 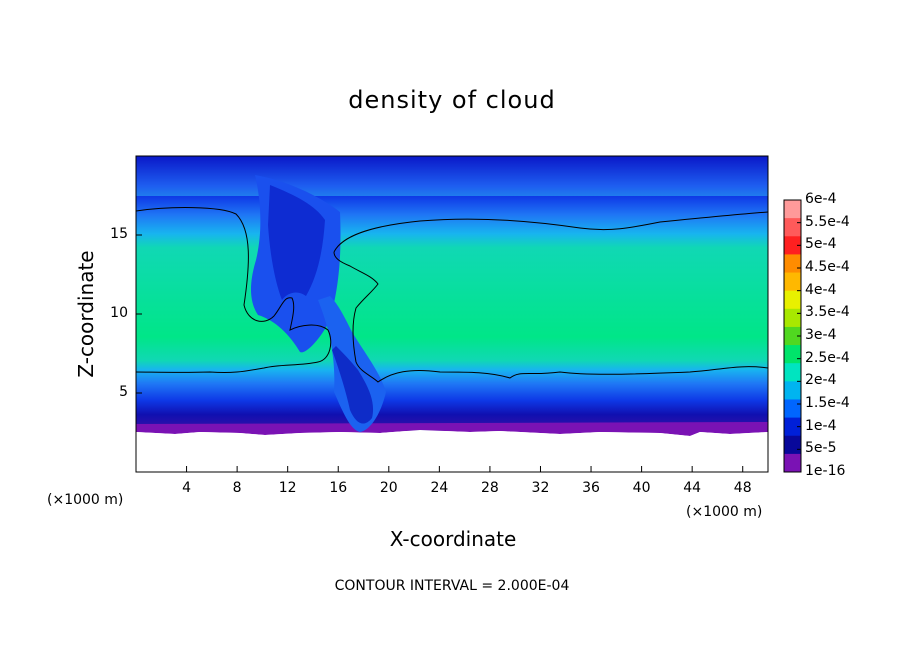 What do you see at coordinates (338, 488) in the screenshot?
I see `x-tick-label: 16` at bounding box center [338, 488].